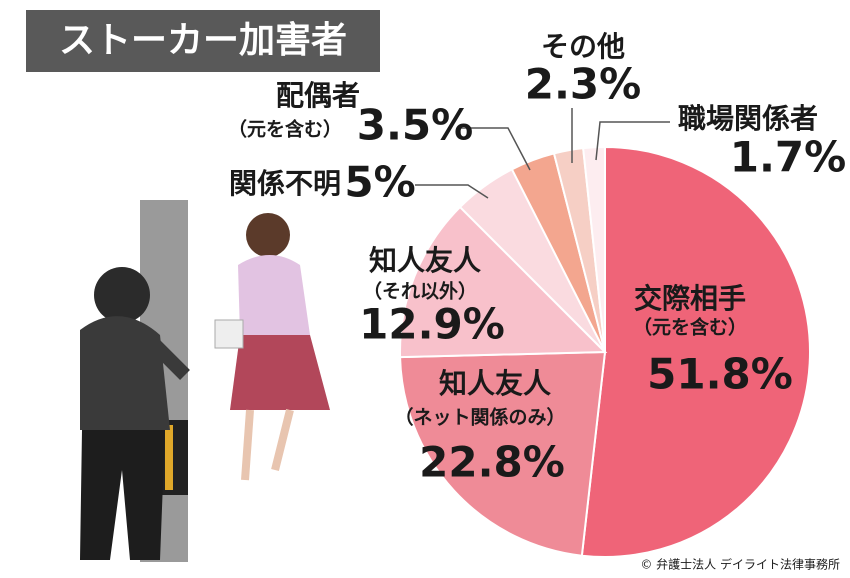 The height and width of the screenshot is (578, 850). What do you see at coordinates (420, 291) in the screenshot?
I see `slice-sublabel: （それ以外）` at bounding box center [420, 291].